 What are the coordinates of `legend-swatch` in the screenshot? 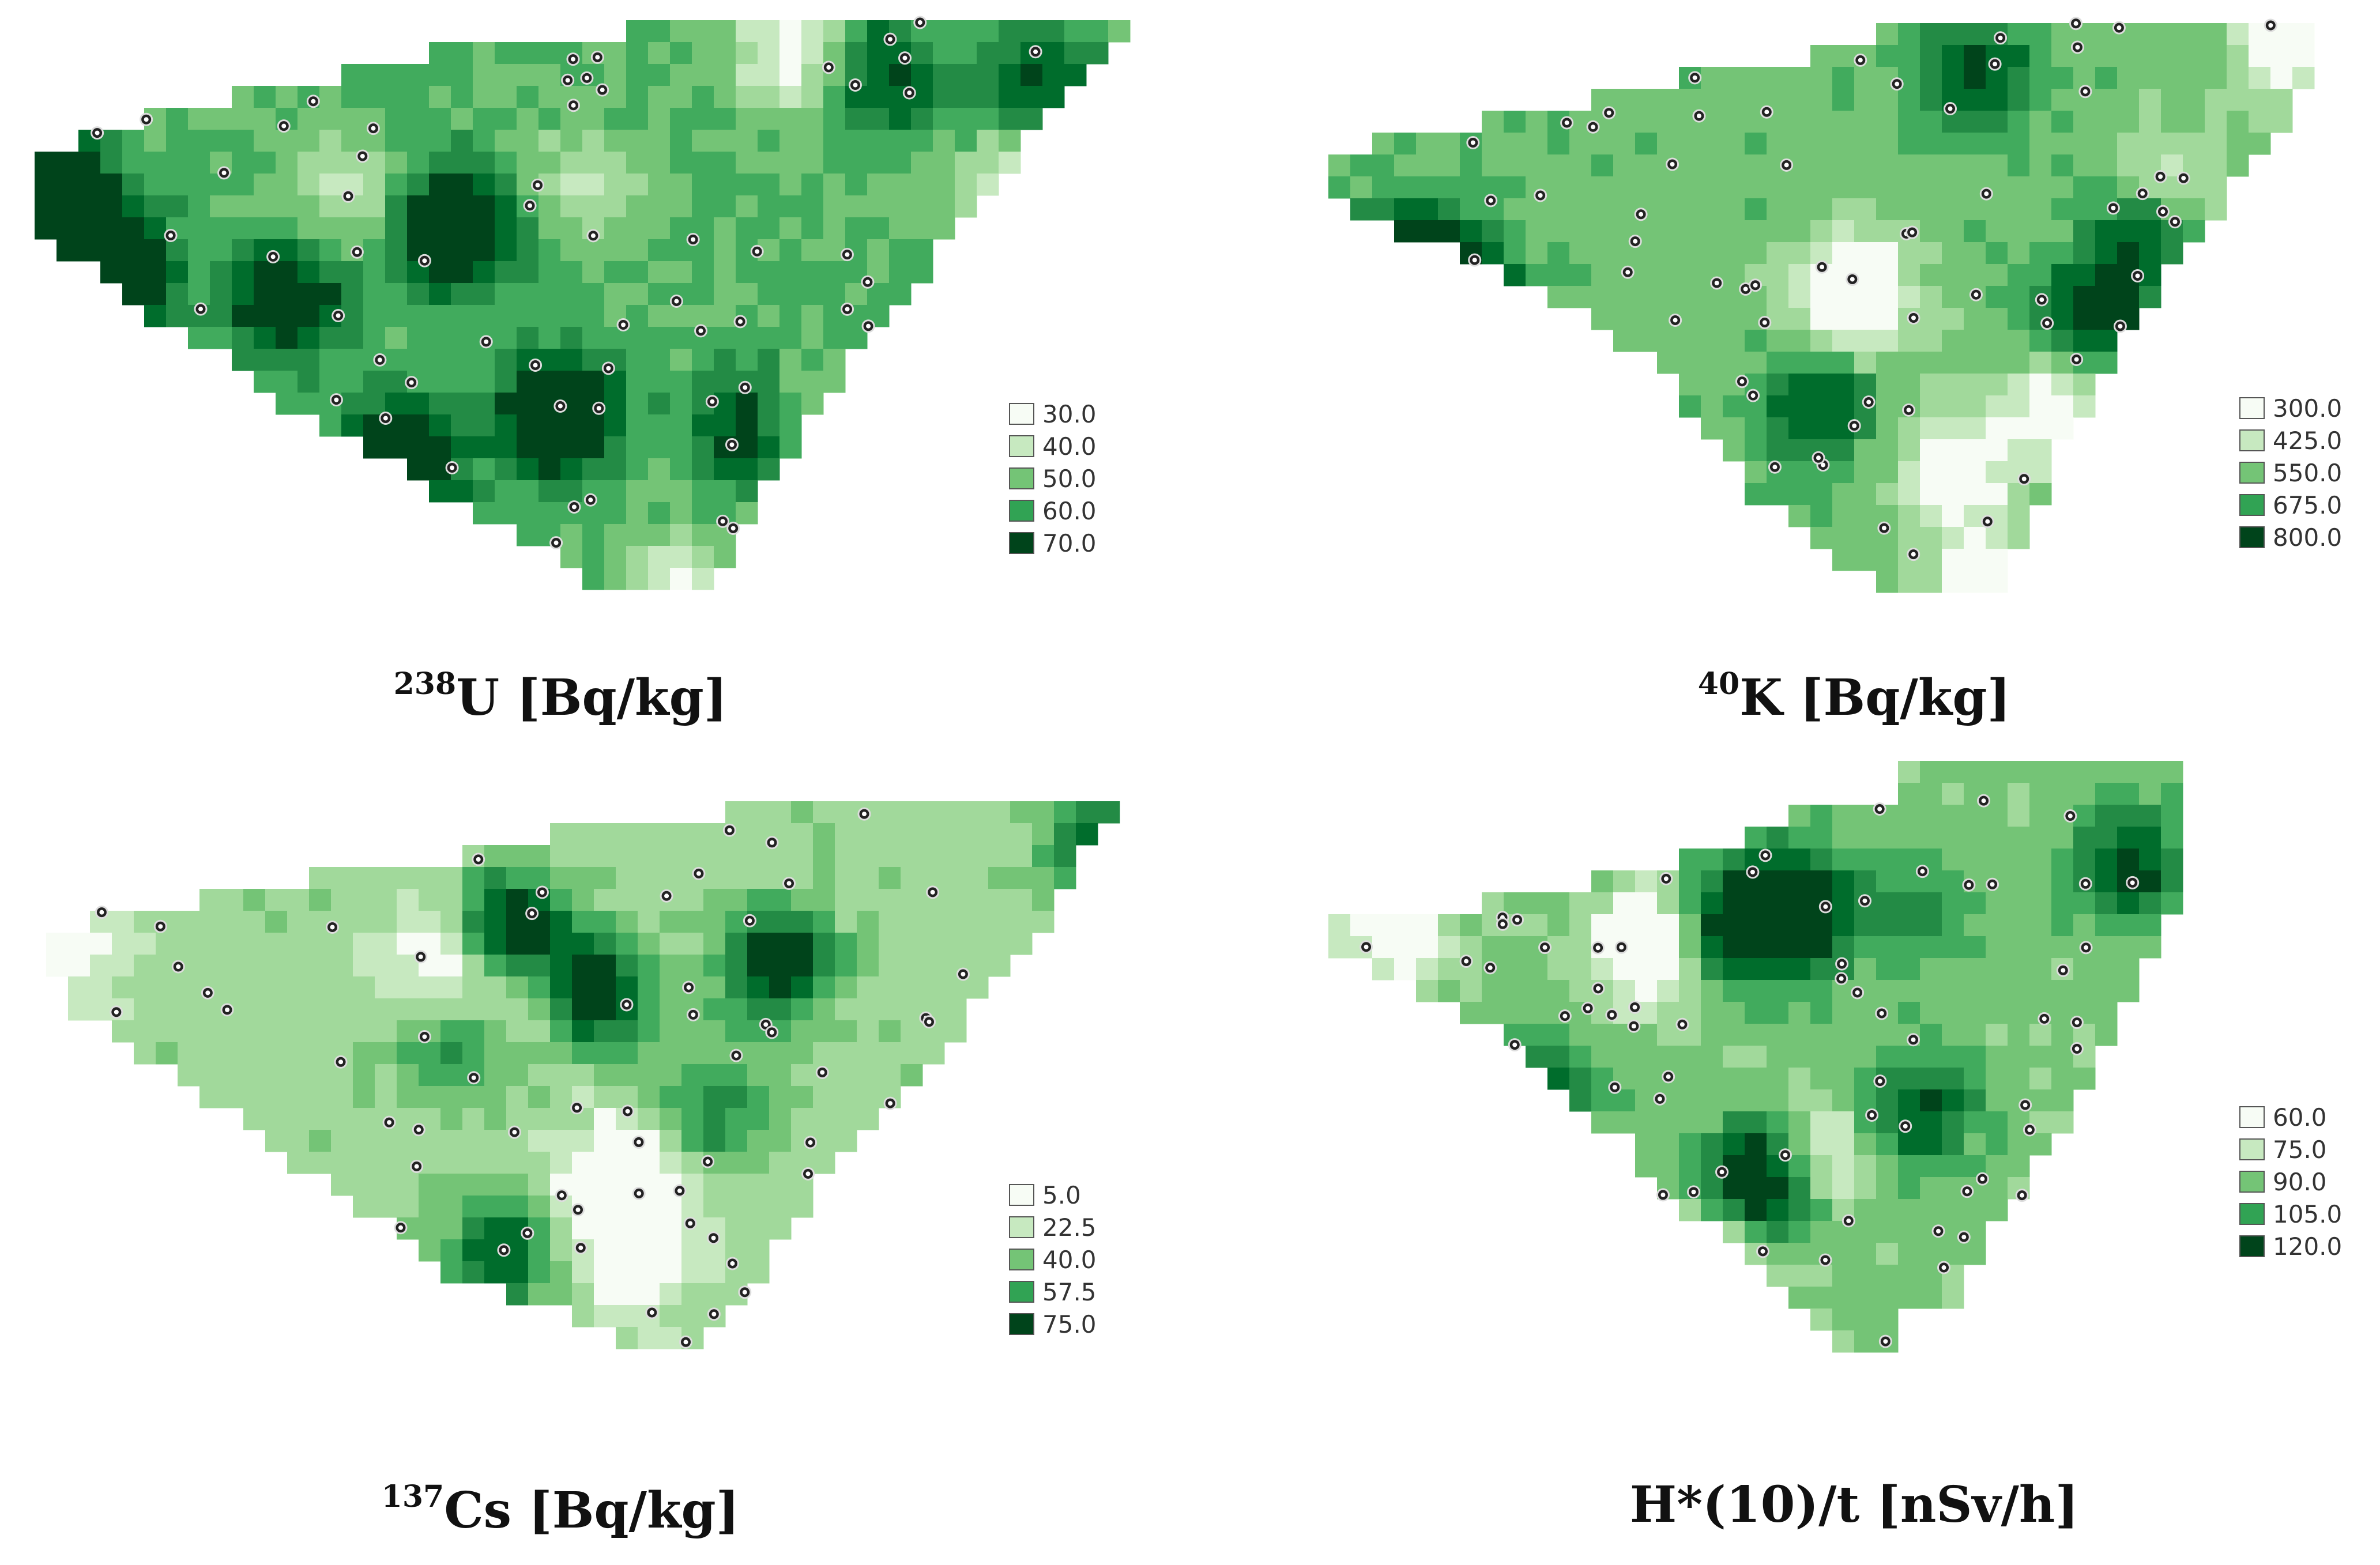 It's located at (2252, 537).